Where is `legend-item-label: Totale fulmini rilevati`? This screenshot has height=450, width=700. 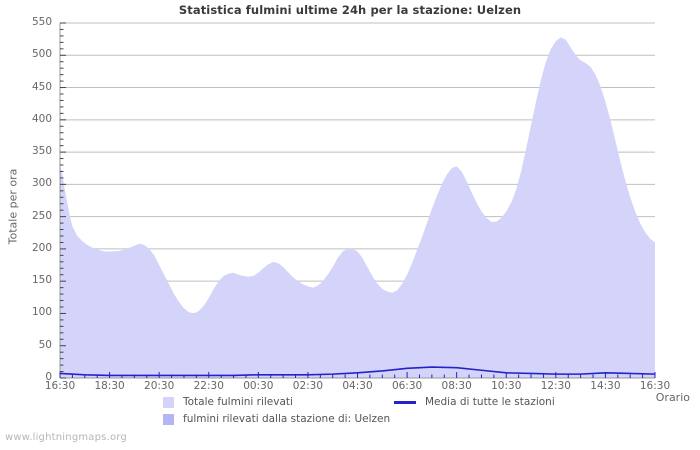 legend-item-label: Totale fulmini rilevati is located at coordinates (238, 402).